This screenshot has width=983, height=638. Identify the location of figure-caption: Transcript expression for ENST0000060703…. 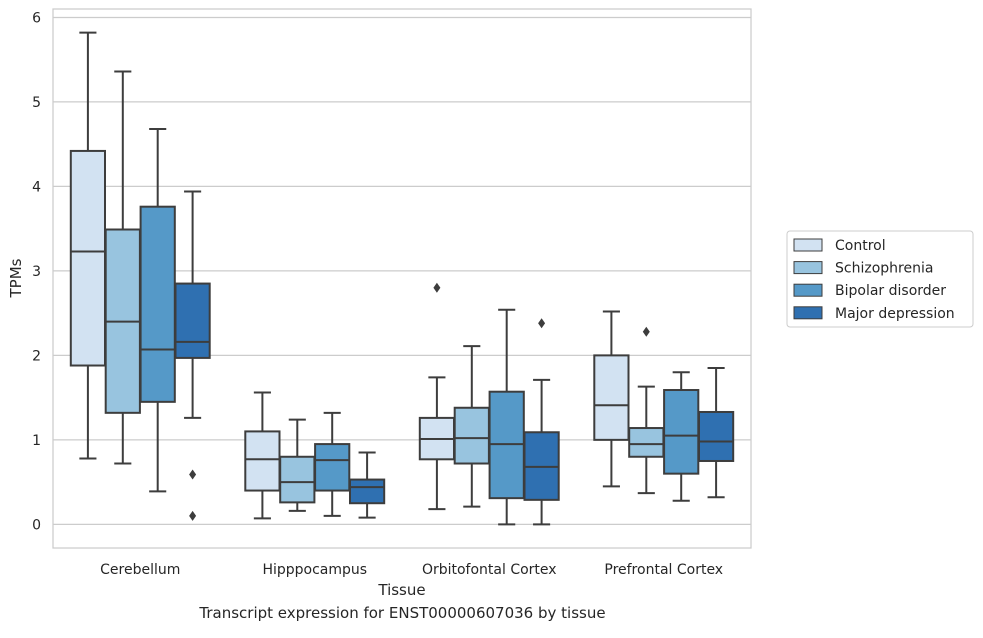
(402, 613).